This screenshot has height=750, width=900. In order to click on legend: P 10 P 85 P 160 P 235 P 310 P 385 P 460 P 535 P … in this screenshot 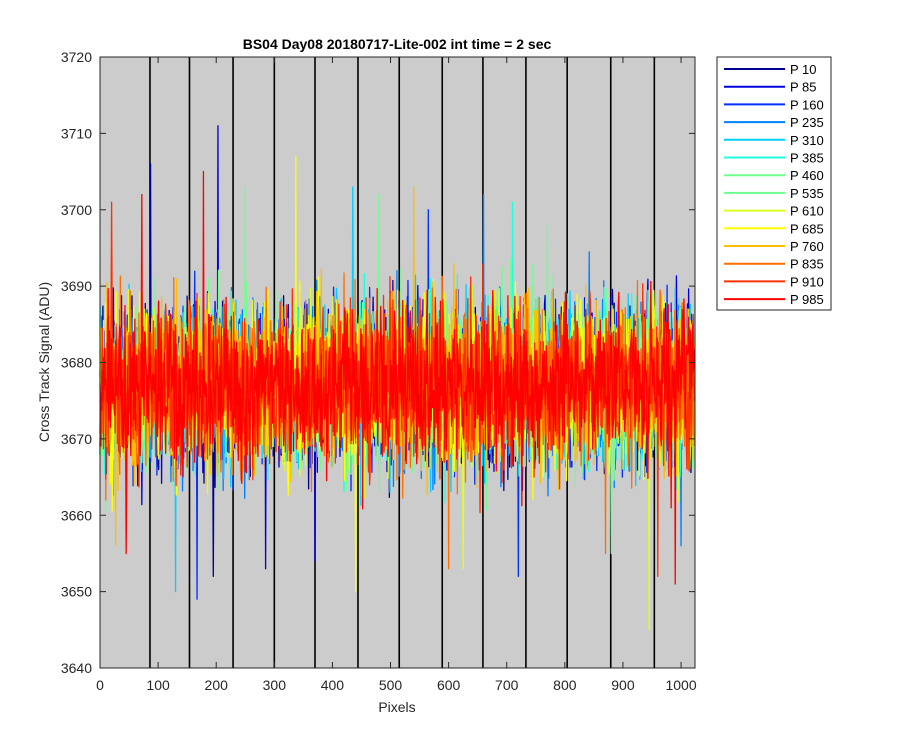, I will do `click(774, 183)`.